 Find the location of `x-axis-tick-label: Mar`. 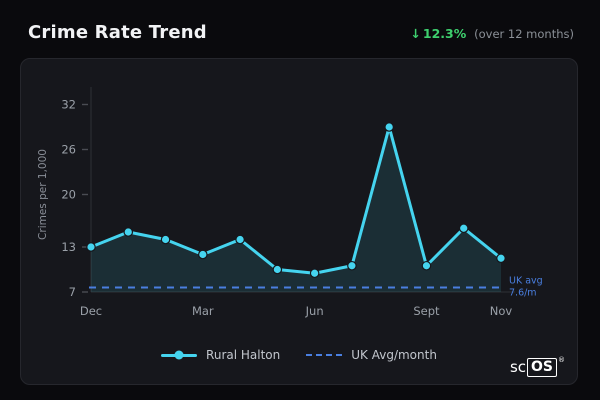

x-axis-tick-label: Mar is located at coordinates (203, 311).